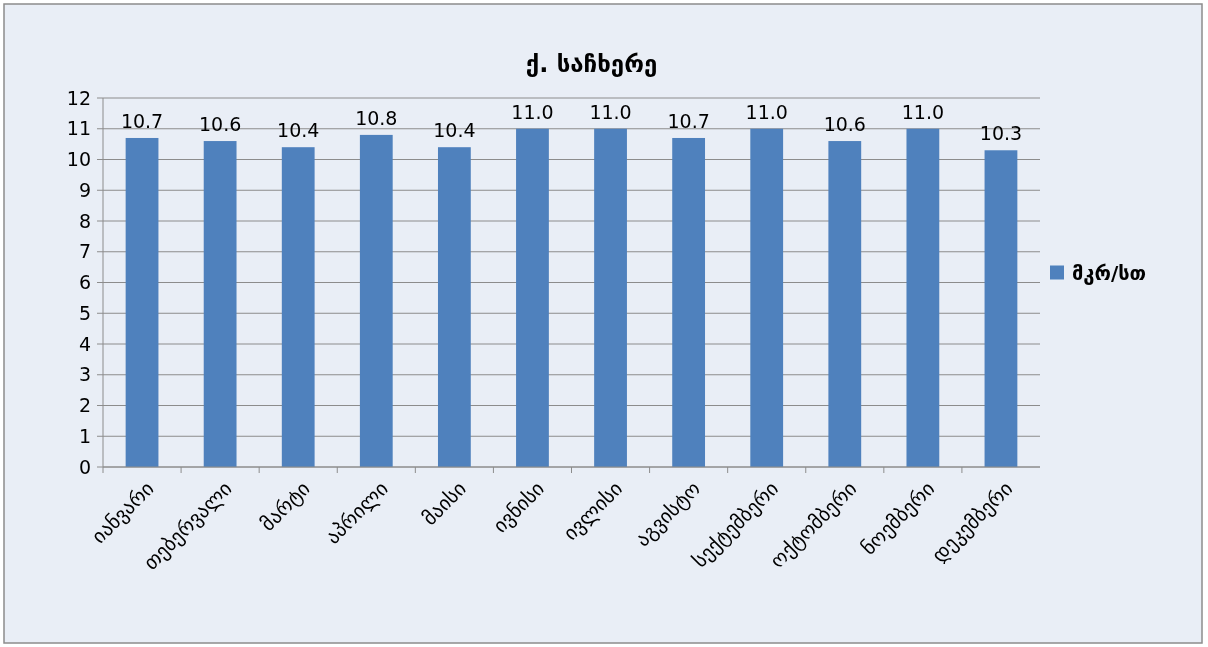 The image size is (1208, 647). What do you see at coordinates (84, 405) in the screenshot?
I see `y-tick-label: 2` at bounding box center [84, 405].